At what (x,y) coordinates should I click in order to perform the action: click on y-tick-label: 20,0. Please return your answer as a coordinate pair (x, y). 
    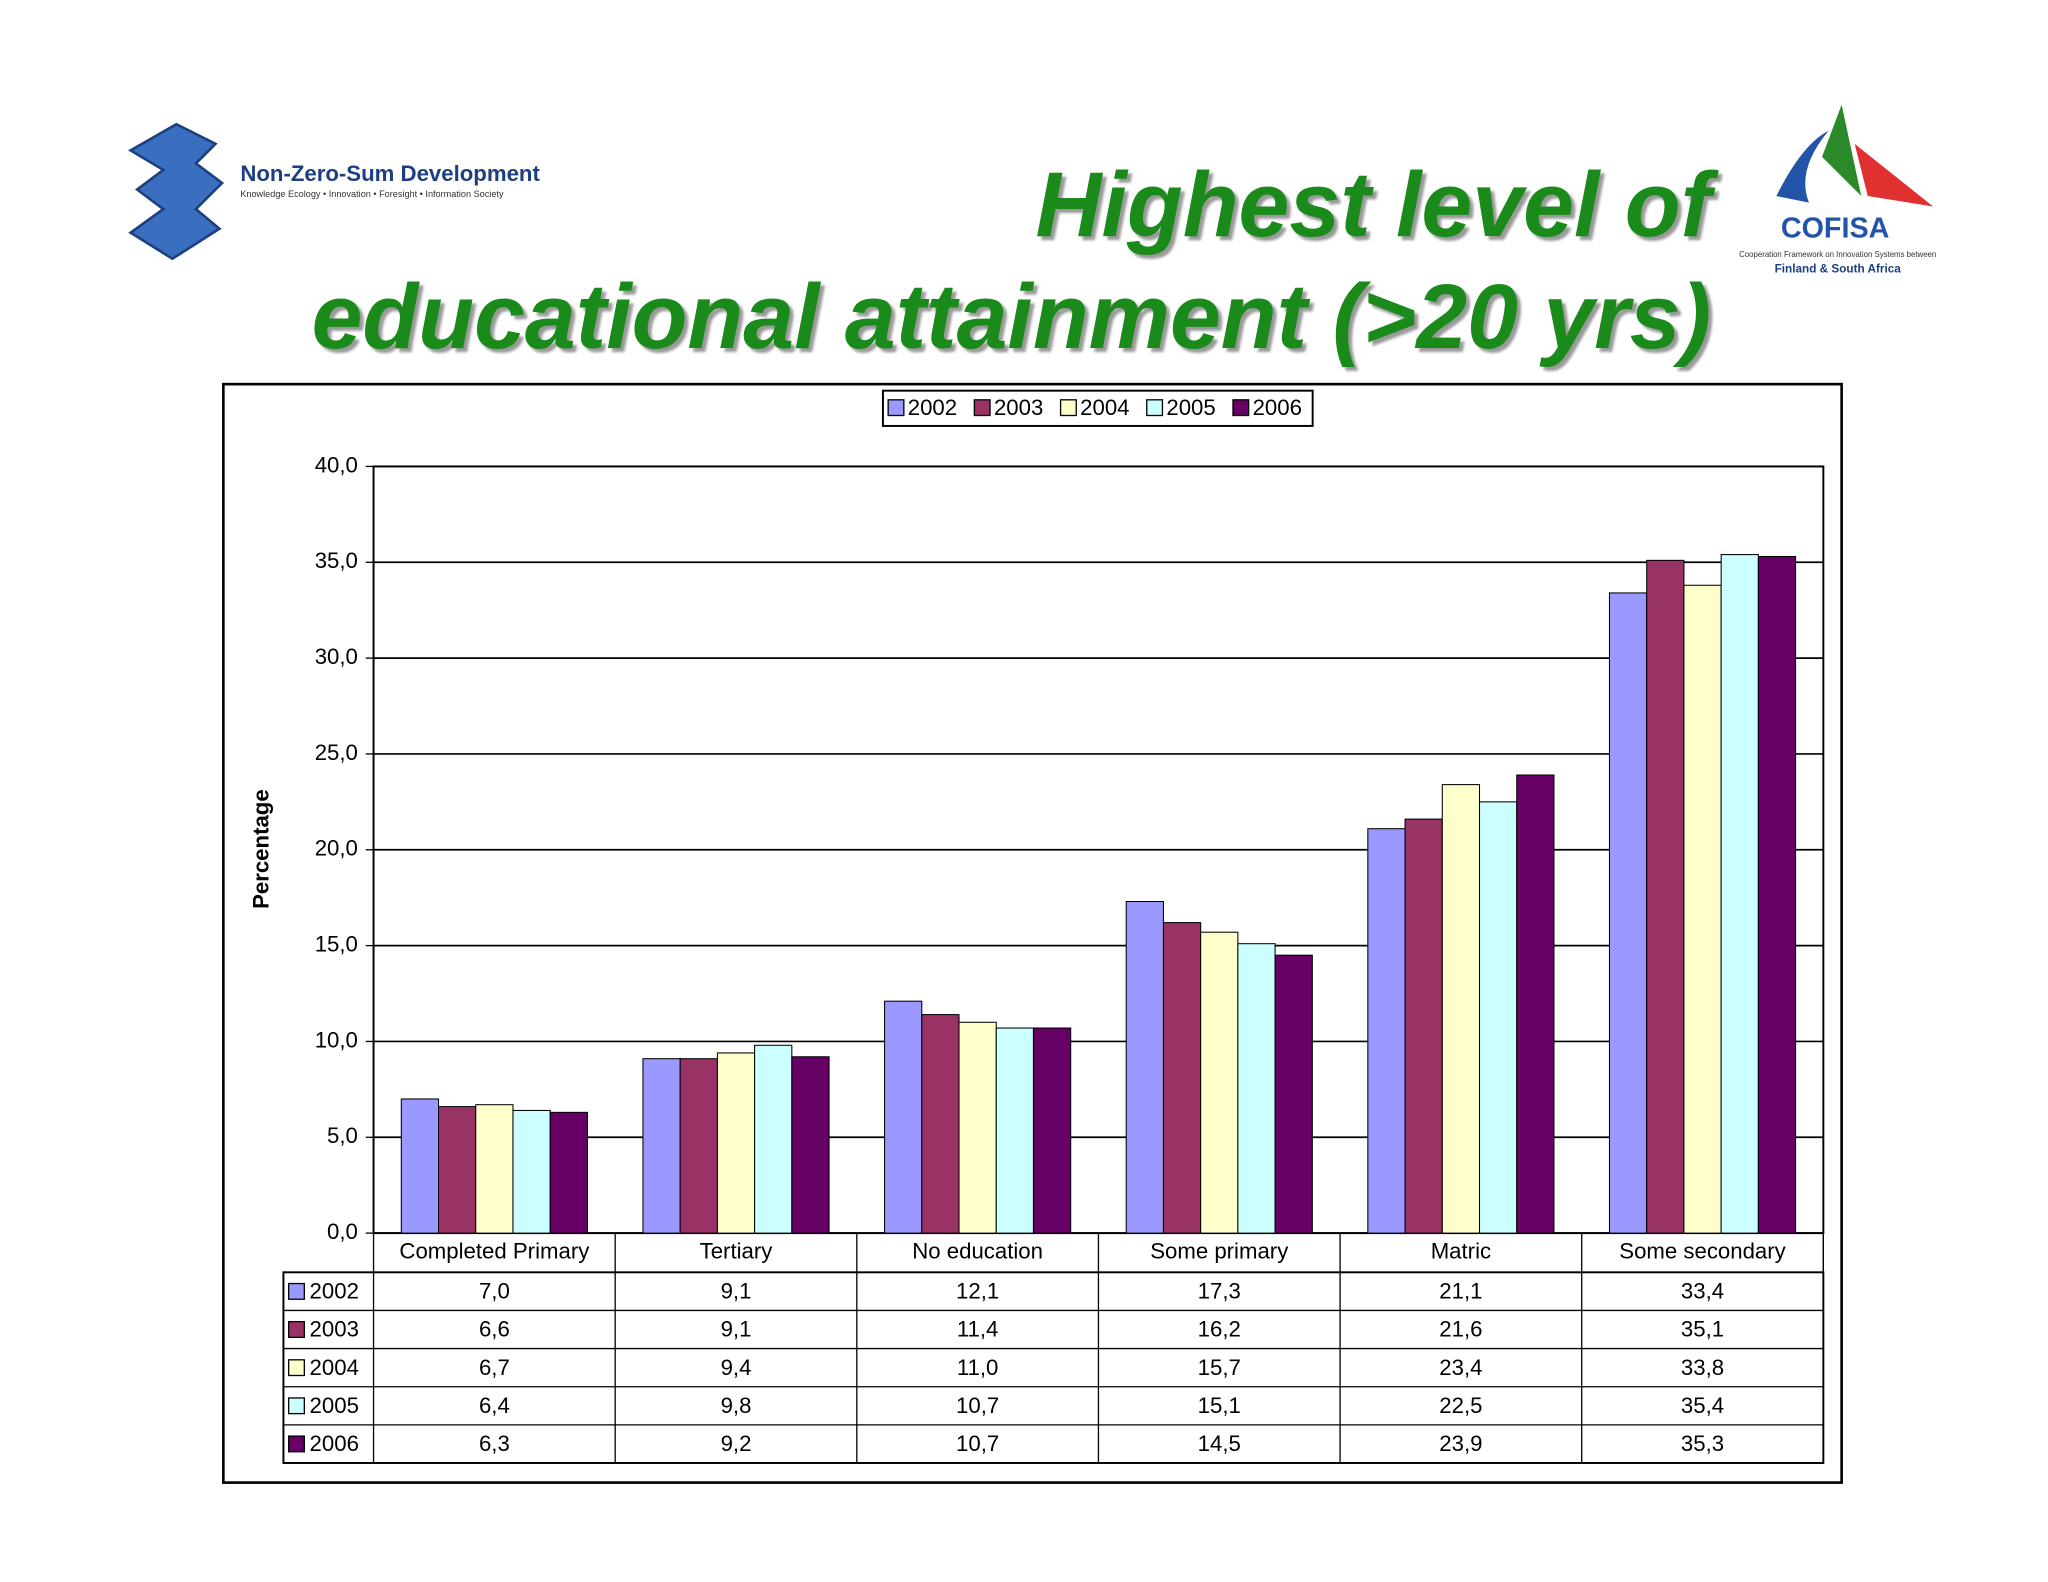
    Looking at the image, I should click on (336, 848).